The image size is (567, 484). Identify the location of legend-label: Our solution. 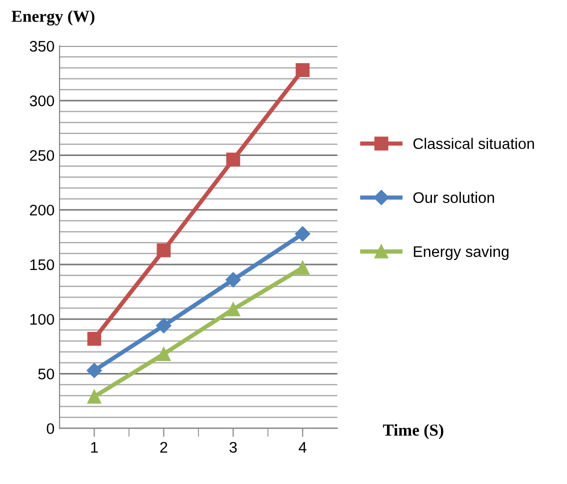
(453, 198).